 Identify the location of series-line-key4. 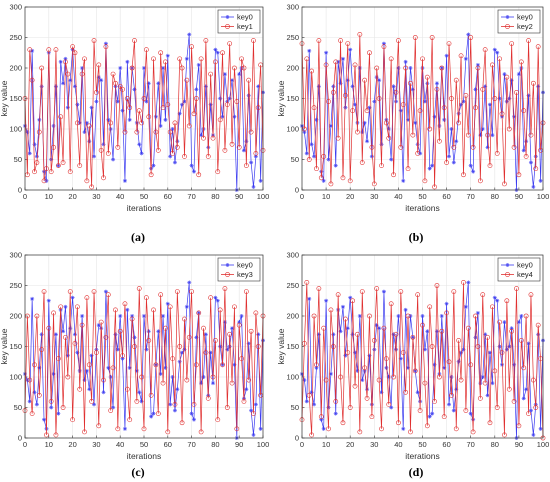
(422, 360).